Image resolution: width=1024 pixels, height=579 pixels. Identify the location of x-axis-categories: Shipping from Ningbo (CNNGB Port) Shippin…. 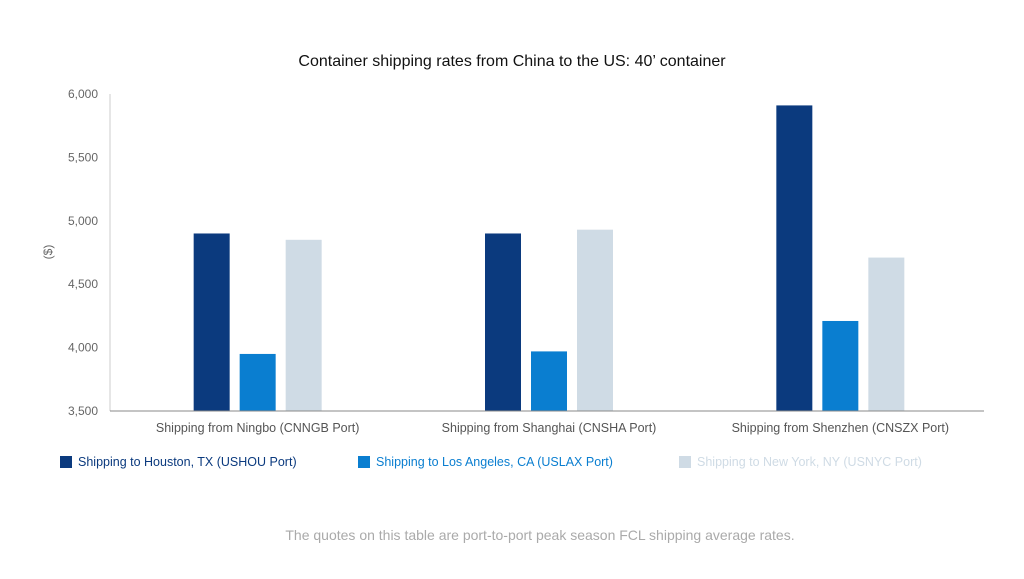
(552, 428).